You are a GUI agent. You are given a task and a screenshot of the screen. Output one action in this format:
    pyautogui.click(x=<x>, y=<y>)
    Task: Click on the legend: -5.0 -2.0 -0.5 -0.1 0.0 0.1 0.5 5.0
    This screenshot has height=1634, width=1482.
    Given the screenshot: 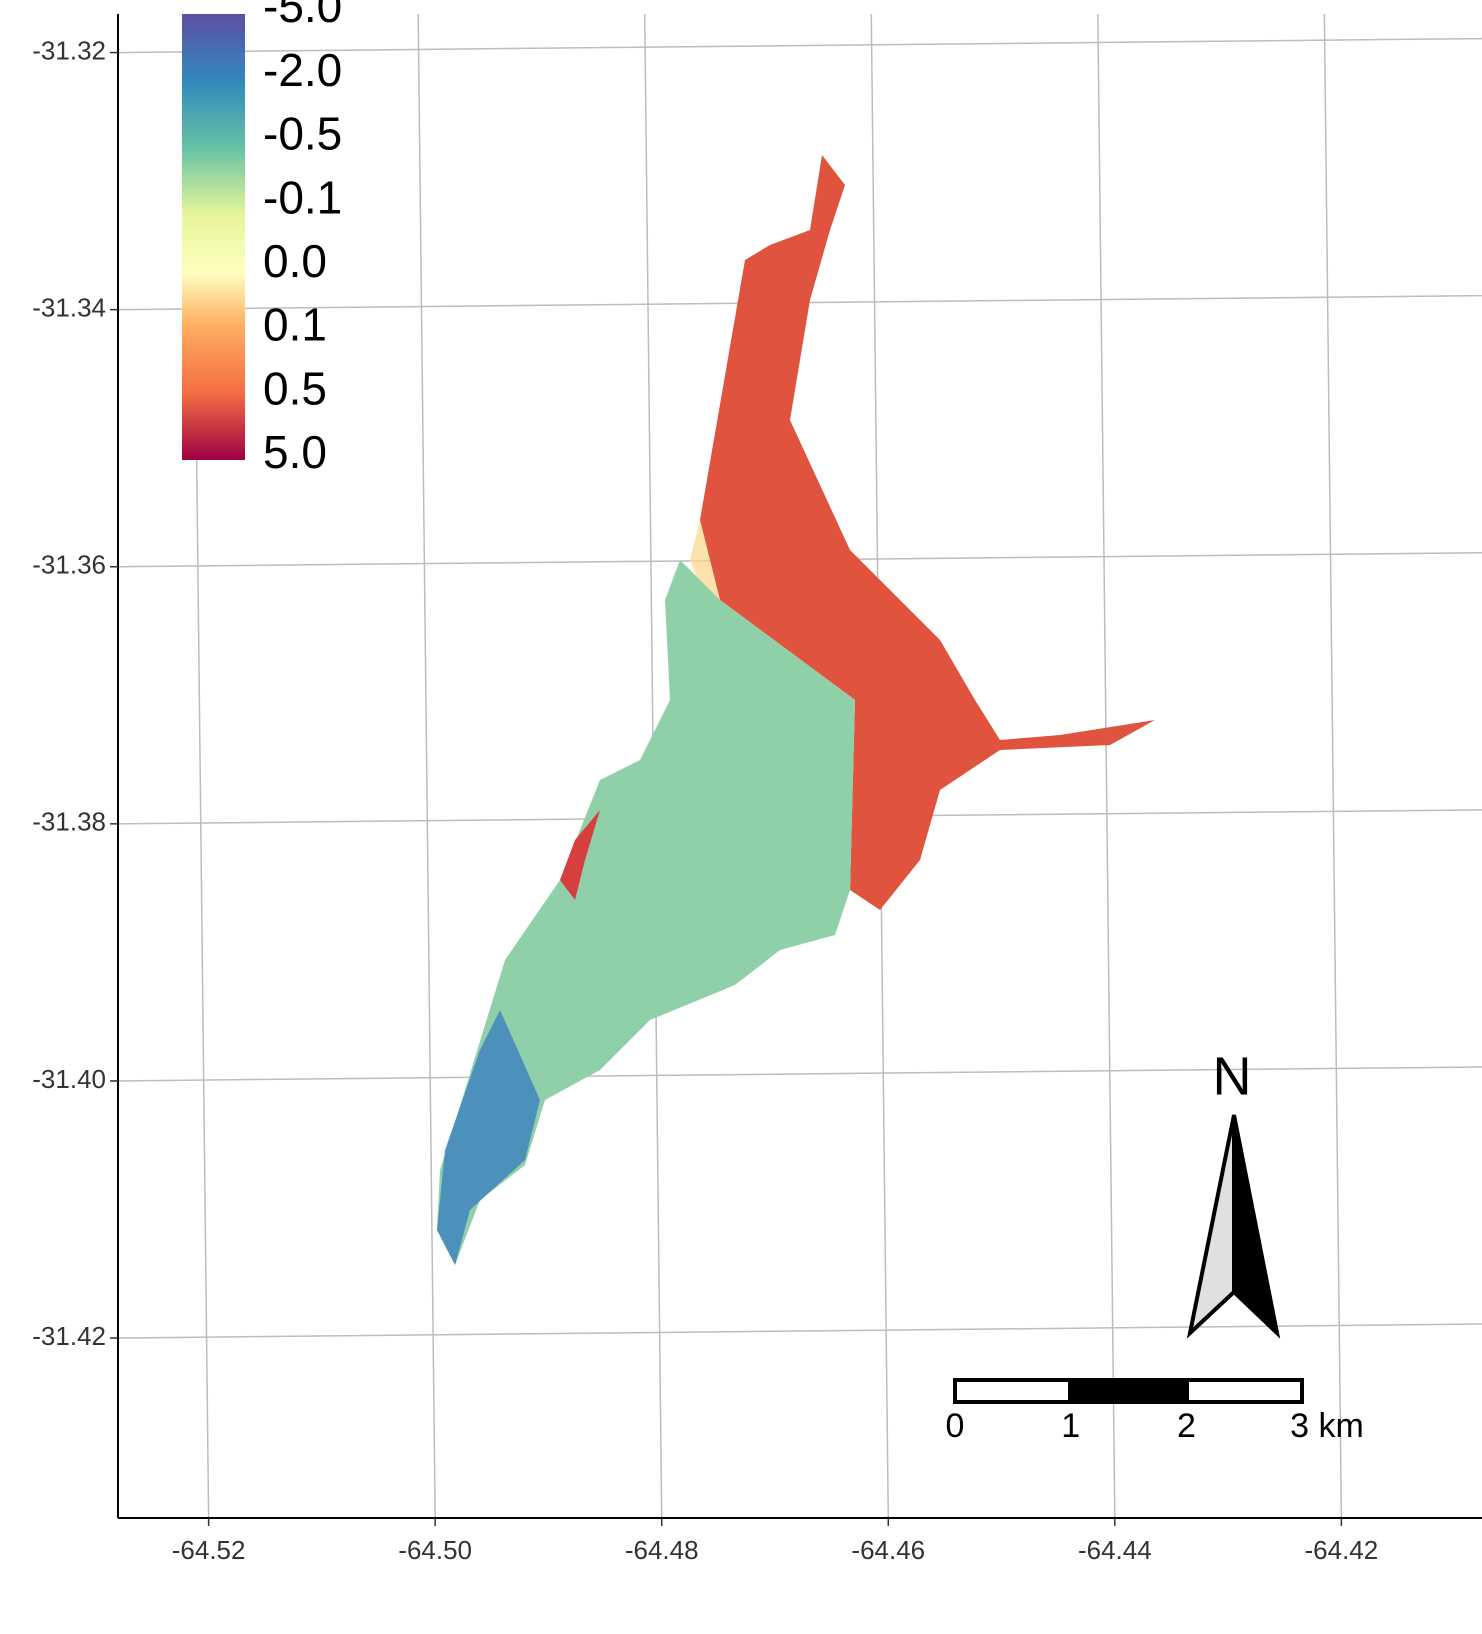 What is the action you would take?
    pyautogui.click(x=302, y=239)
    